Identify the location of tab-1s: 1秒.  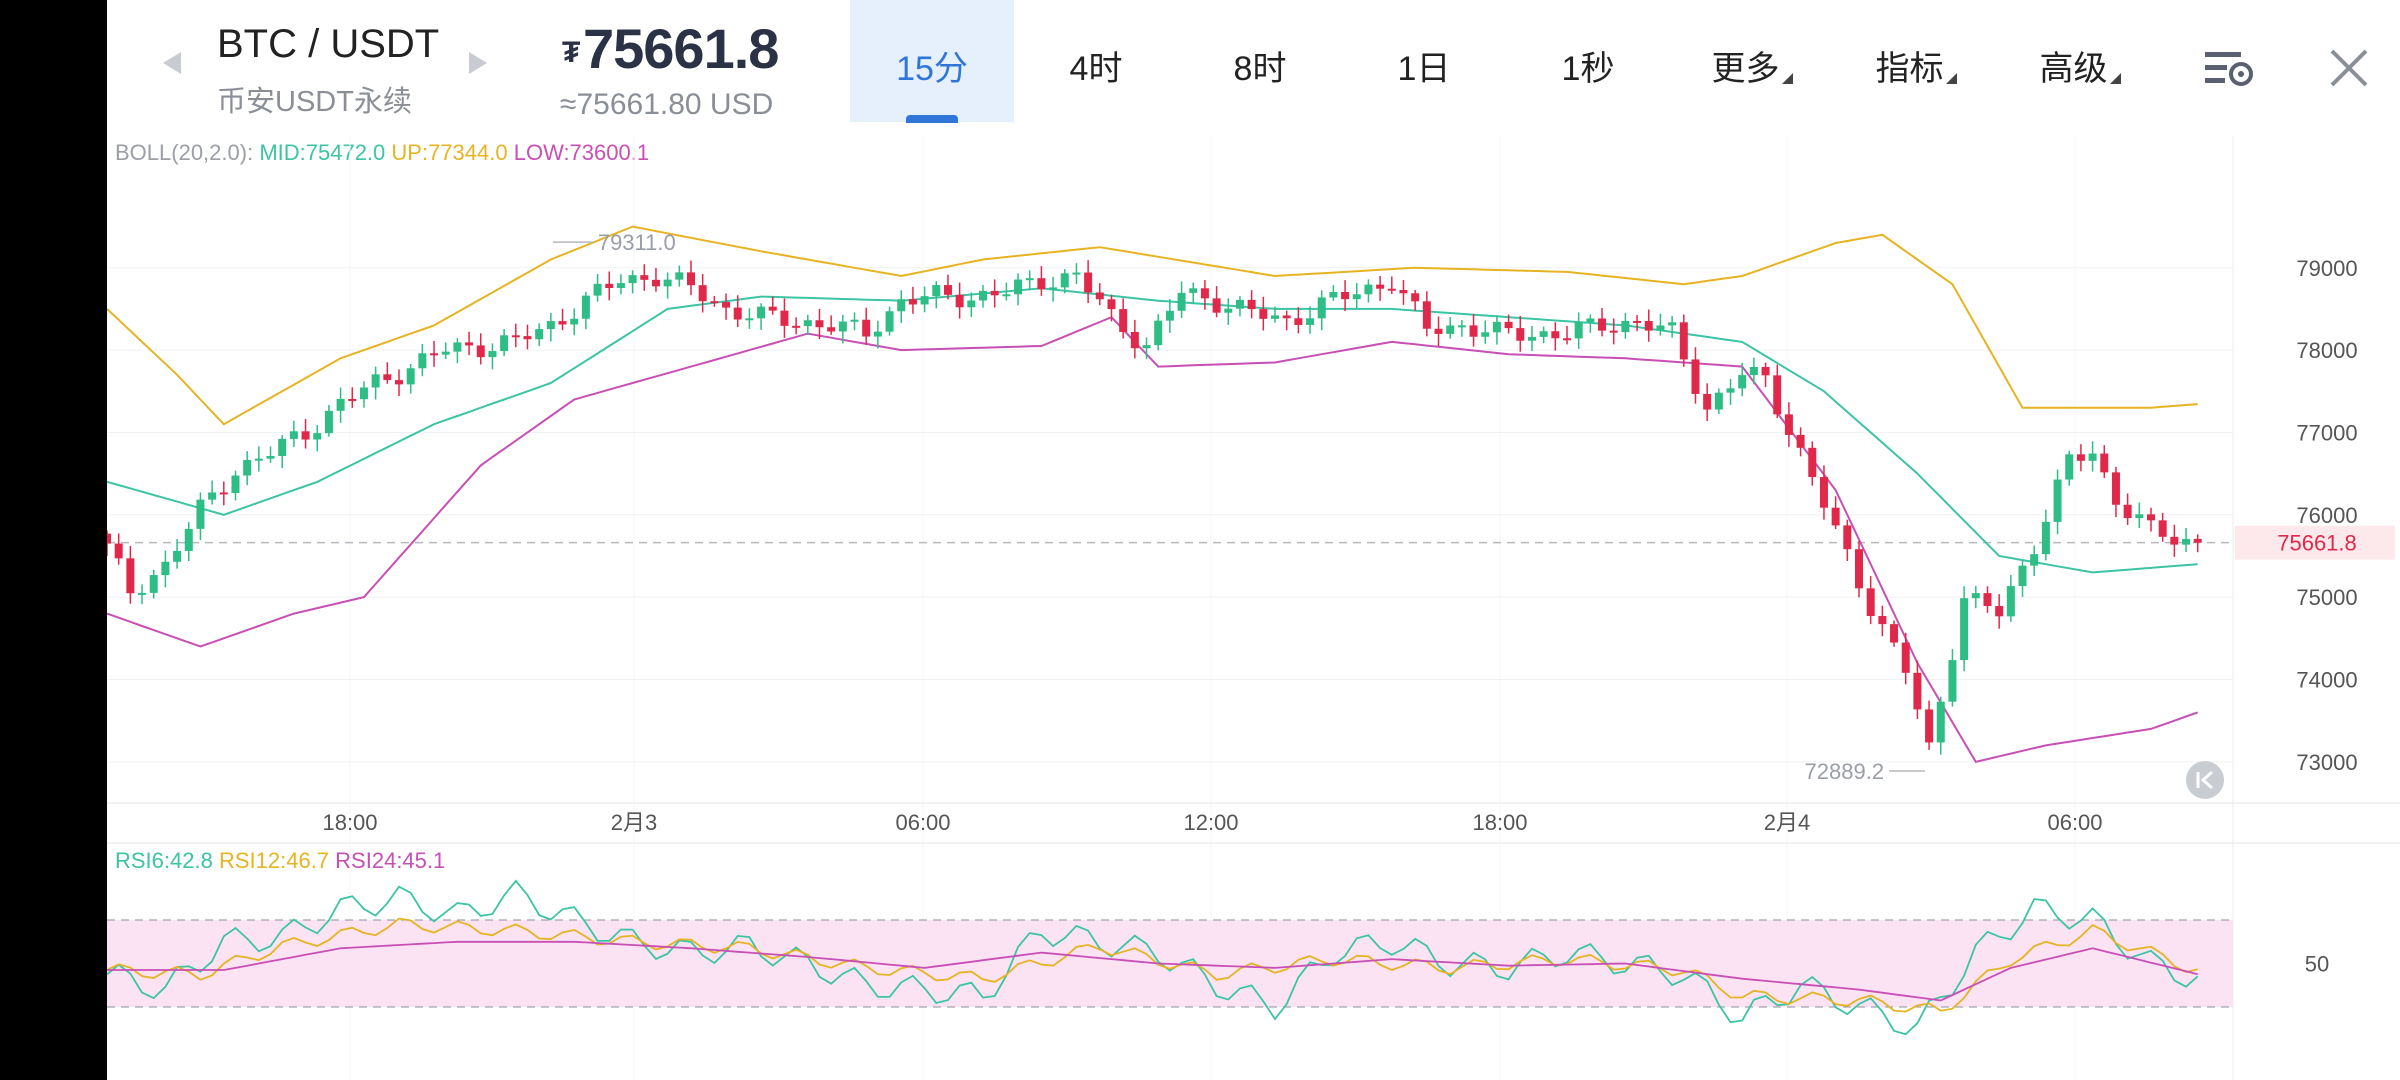
(1588, 61).